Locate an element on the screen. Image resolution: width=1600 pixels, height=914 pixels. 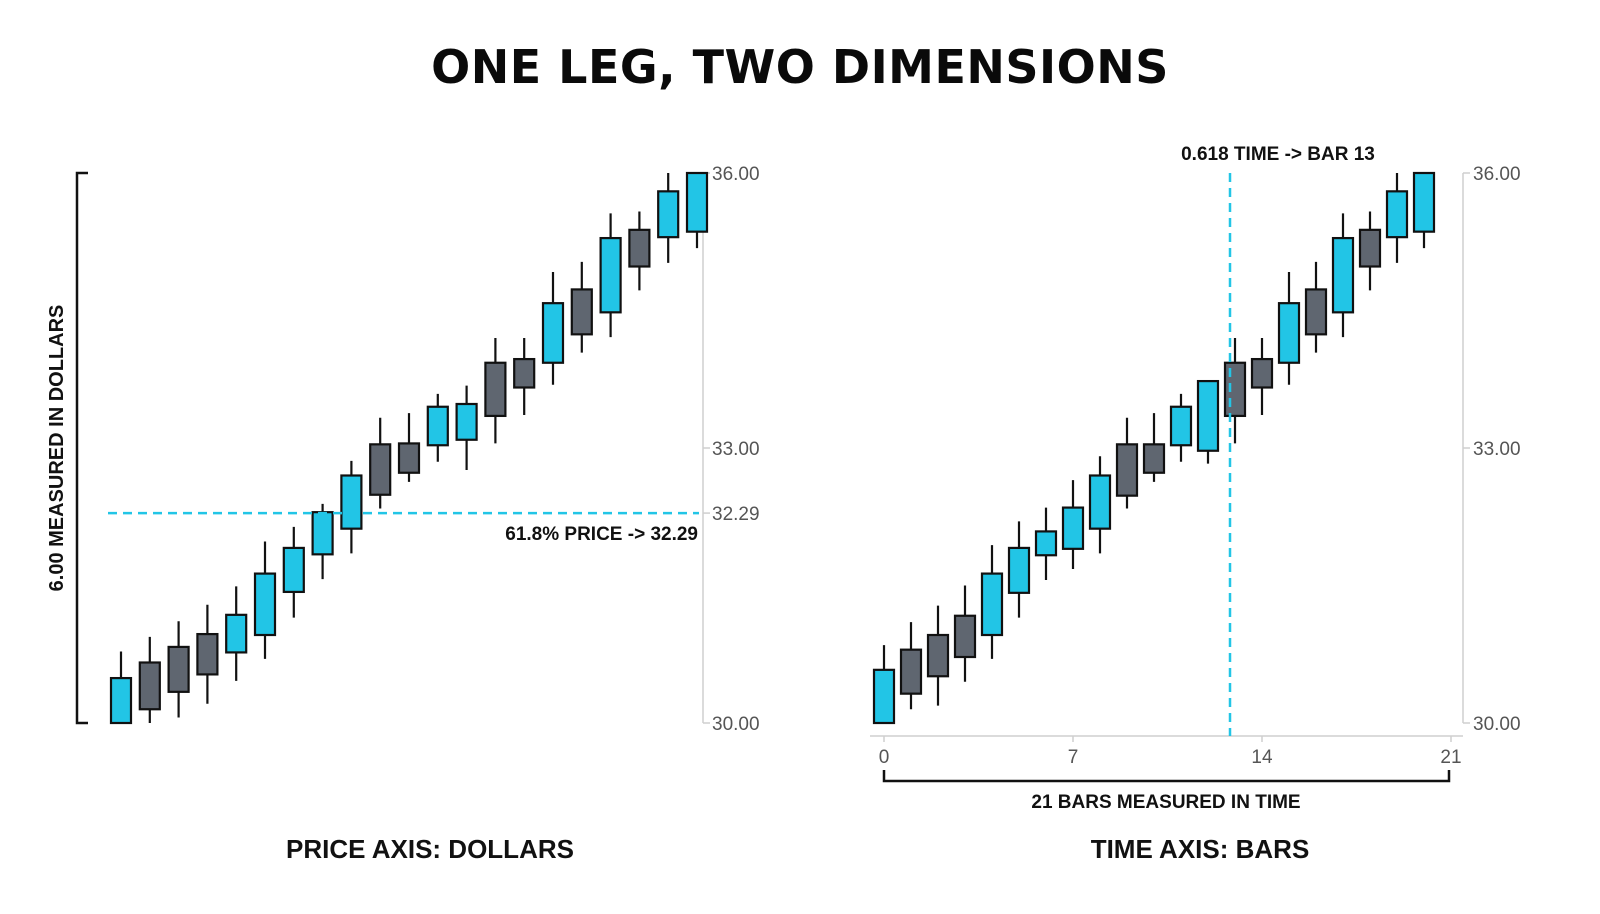
left-panel-y-tick-label: 33.00 is located at coordinates (736, 449).